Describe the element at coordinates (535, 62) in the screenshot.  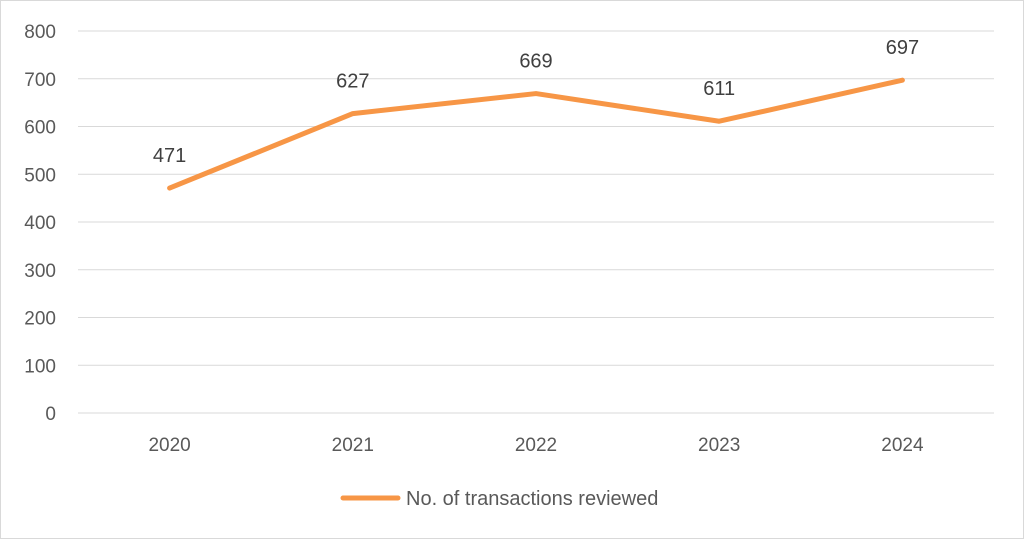
I see `data-label: 669` at that location.